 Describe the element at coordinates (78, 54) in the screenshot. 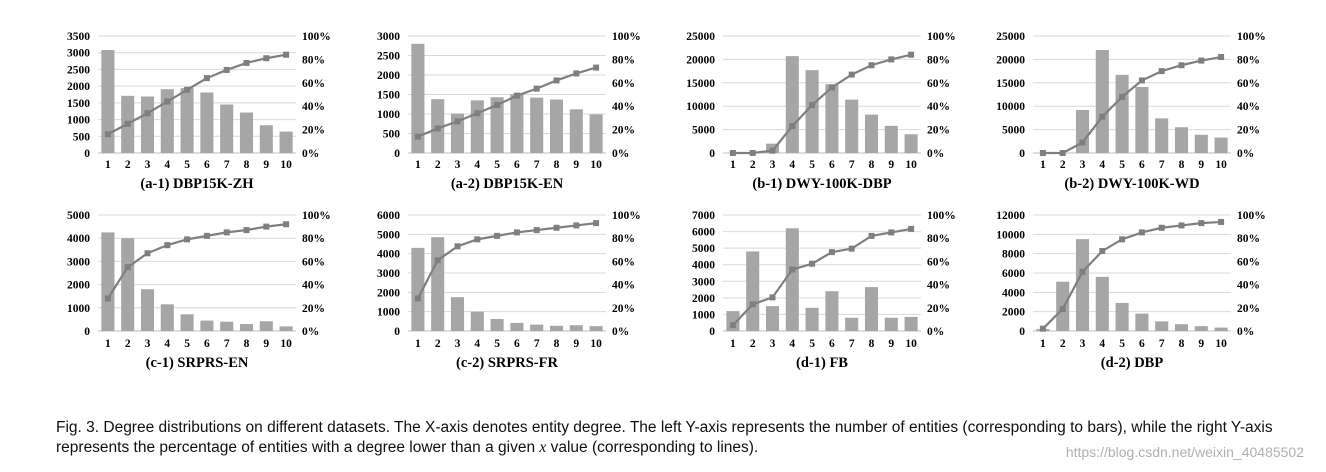

I see `y-tick-label: 3000` at that location.